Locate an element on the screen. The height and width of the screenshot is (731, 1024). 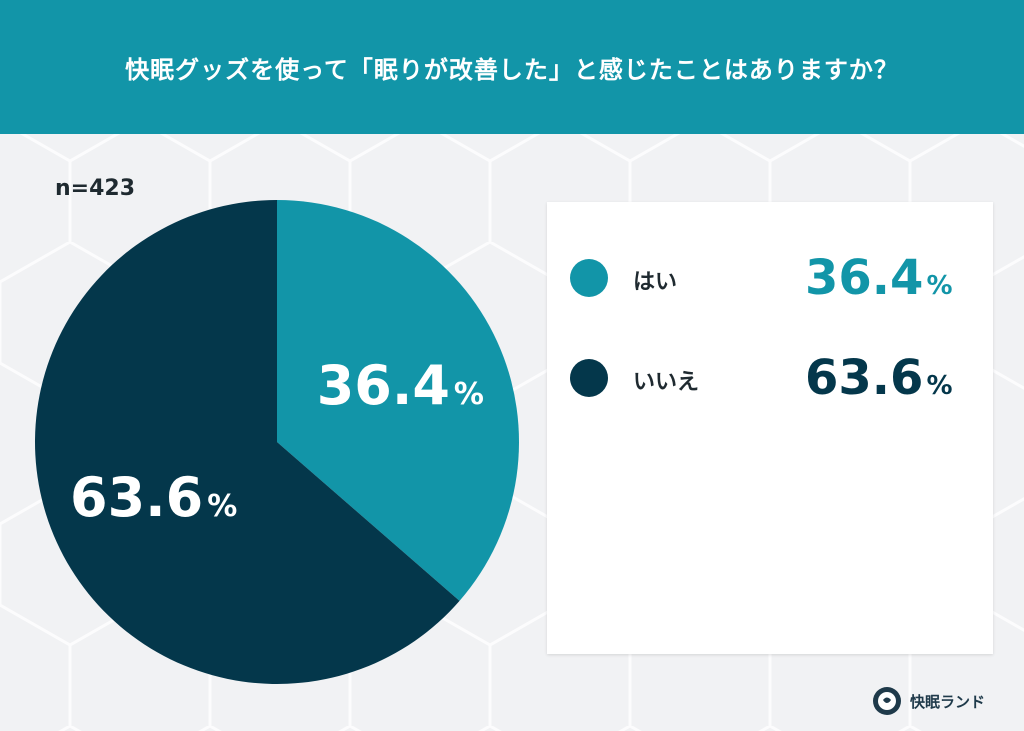
brand-footer: 快眠ランド is located at coordinates (928, 701).